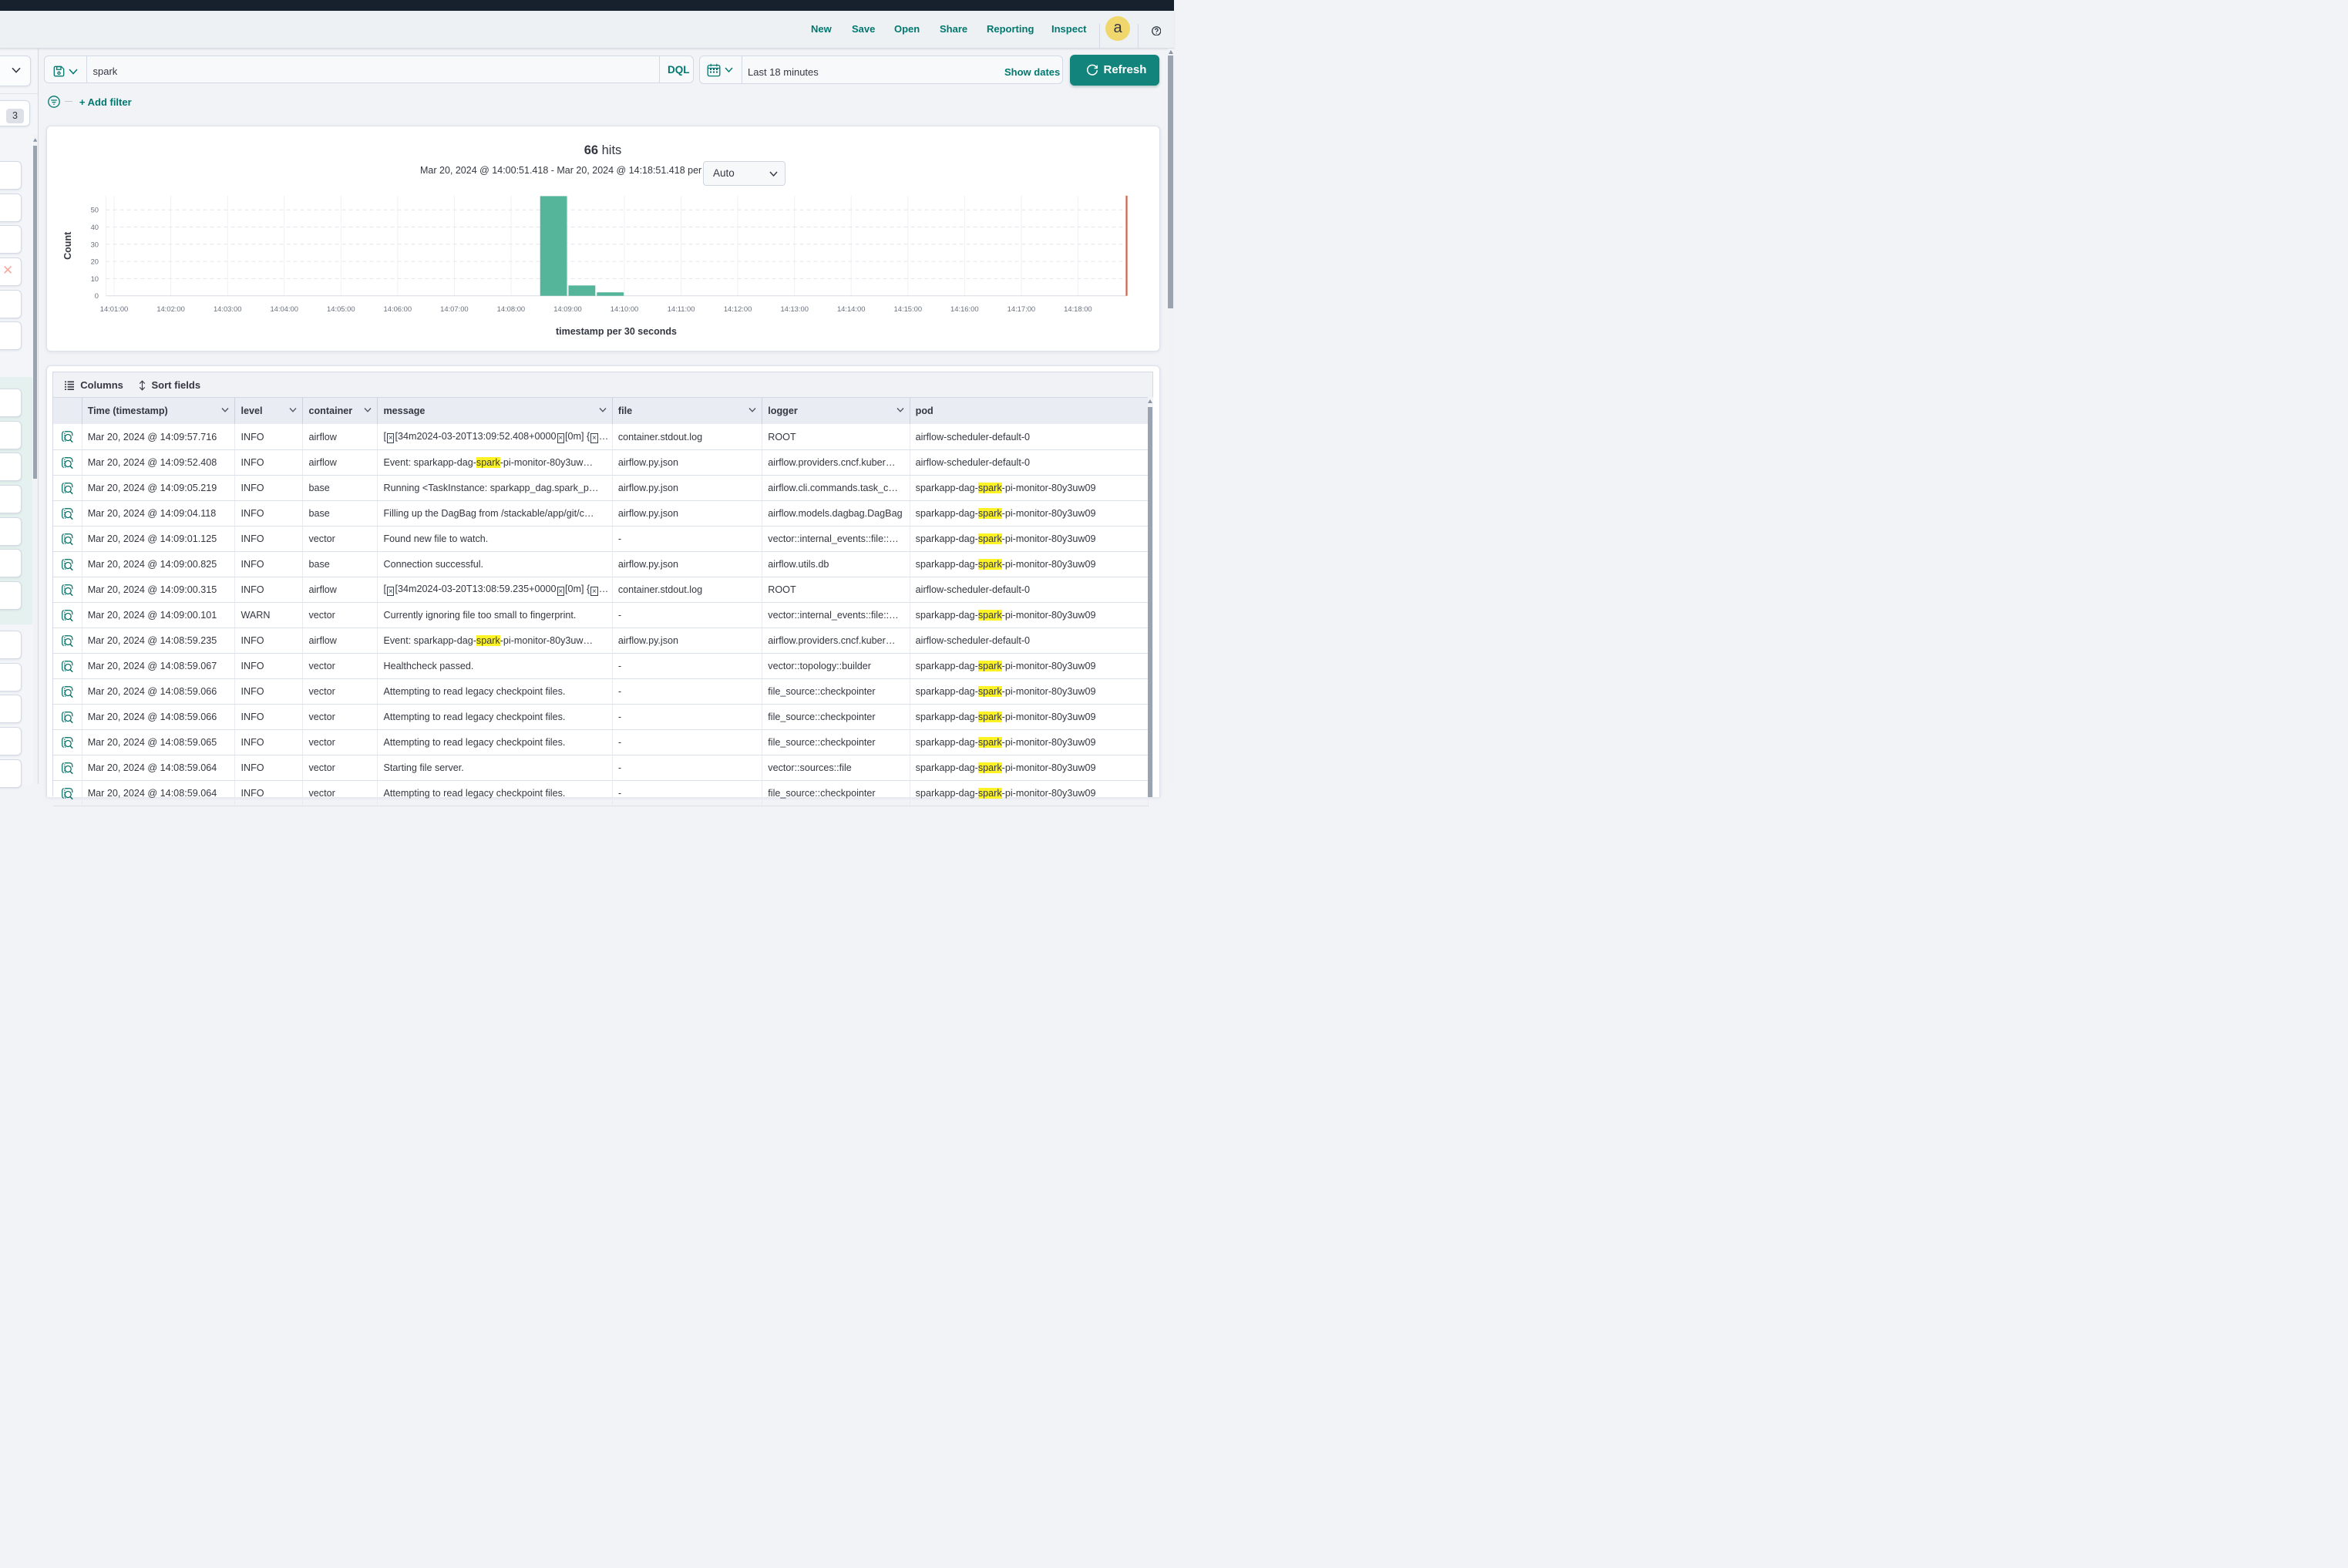  I want to click on svg-text: 14:03:00, so click(227, 309).